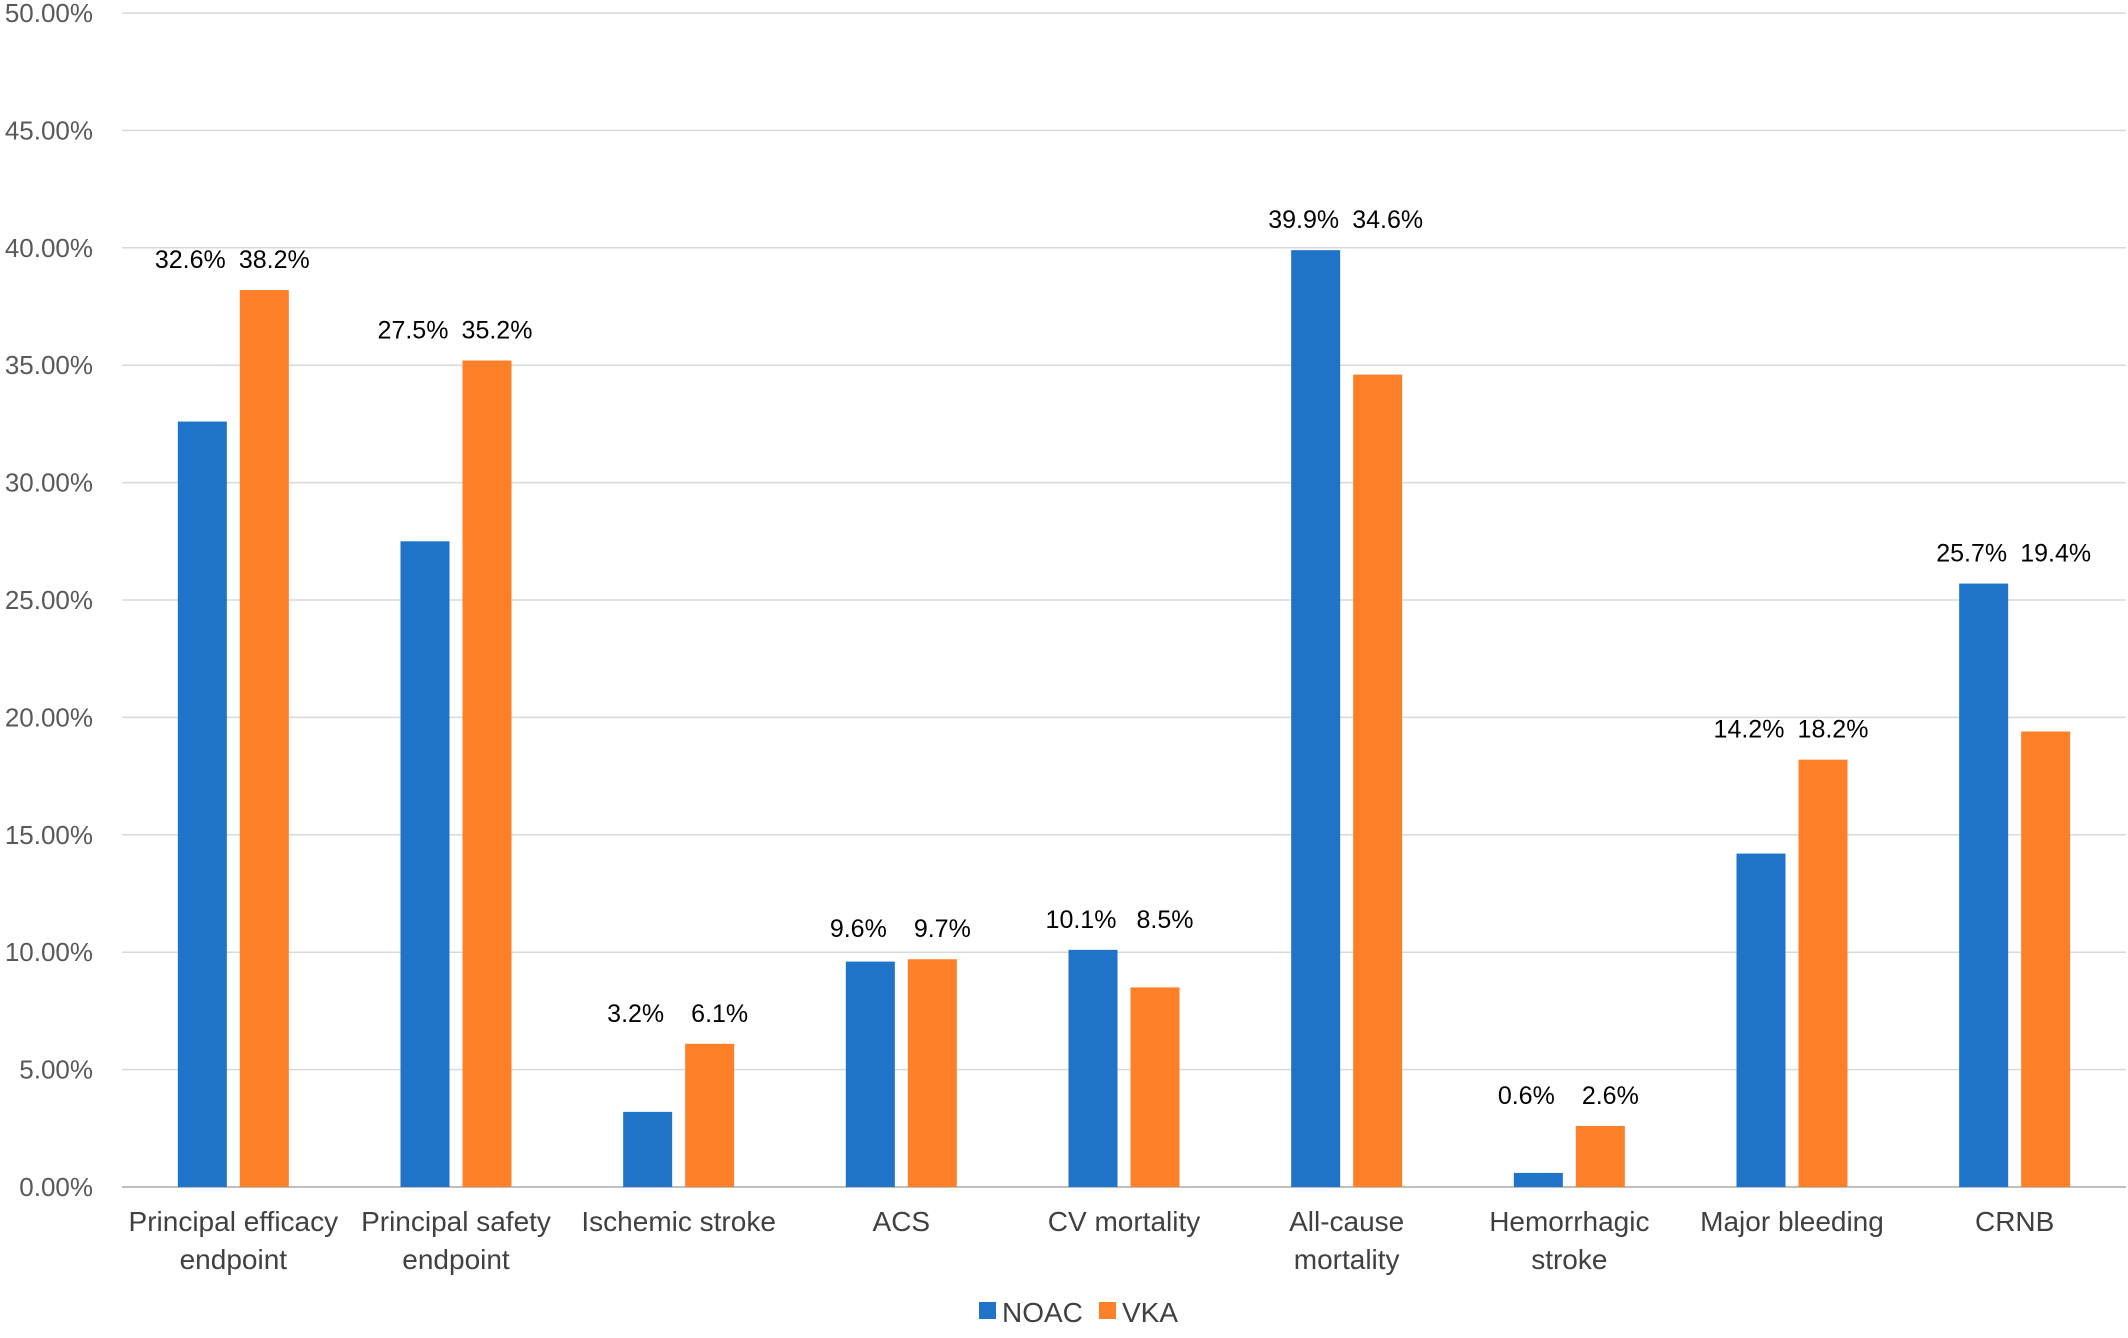  I want to click on y-tick-label: 50.00%, so click(49, 14).